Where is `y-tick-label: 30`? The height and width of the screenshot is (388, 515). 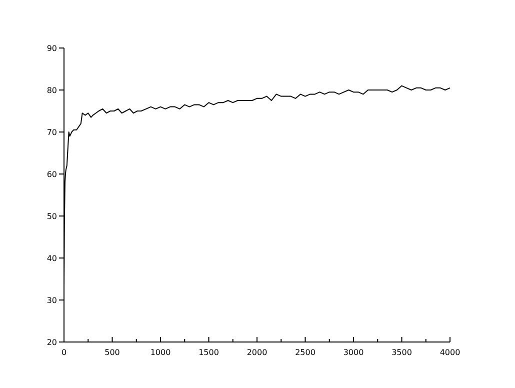 y-tick-label: 30 is located at coordinates (51, 300).